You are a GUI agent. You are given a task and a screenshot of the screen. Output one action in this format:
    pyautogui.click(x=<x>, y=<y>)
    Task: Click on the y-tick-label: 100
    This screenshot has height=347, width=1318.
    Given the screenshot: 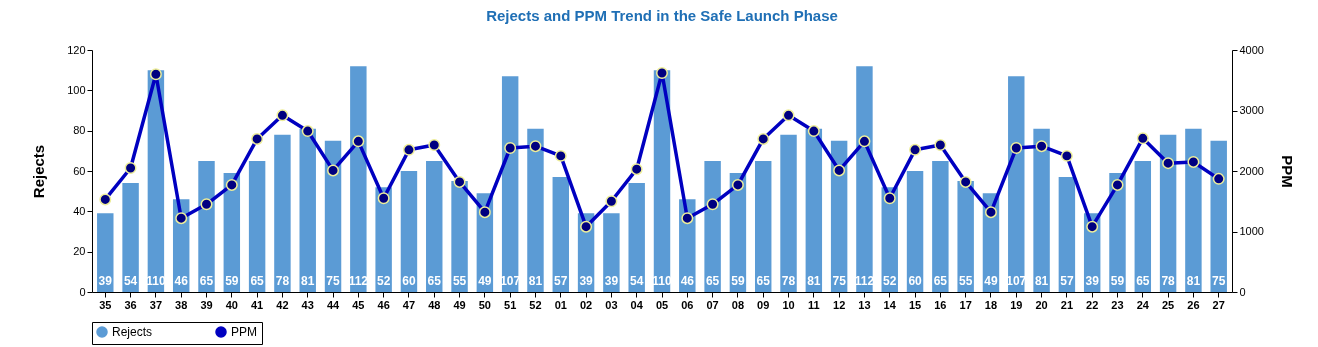 What is the action you would take?
    pyautogui.click(x=76, y=89)
    